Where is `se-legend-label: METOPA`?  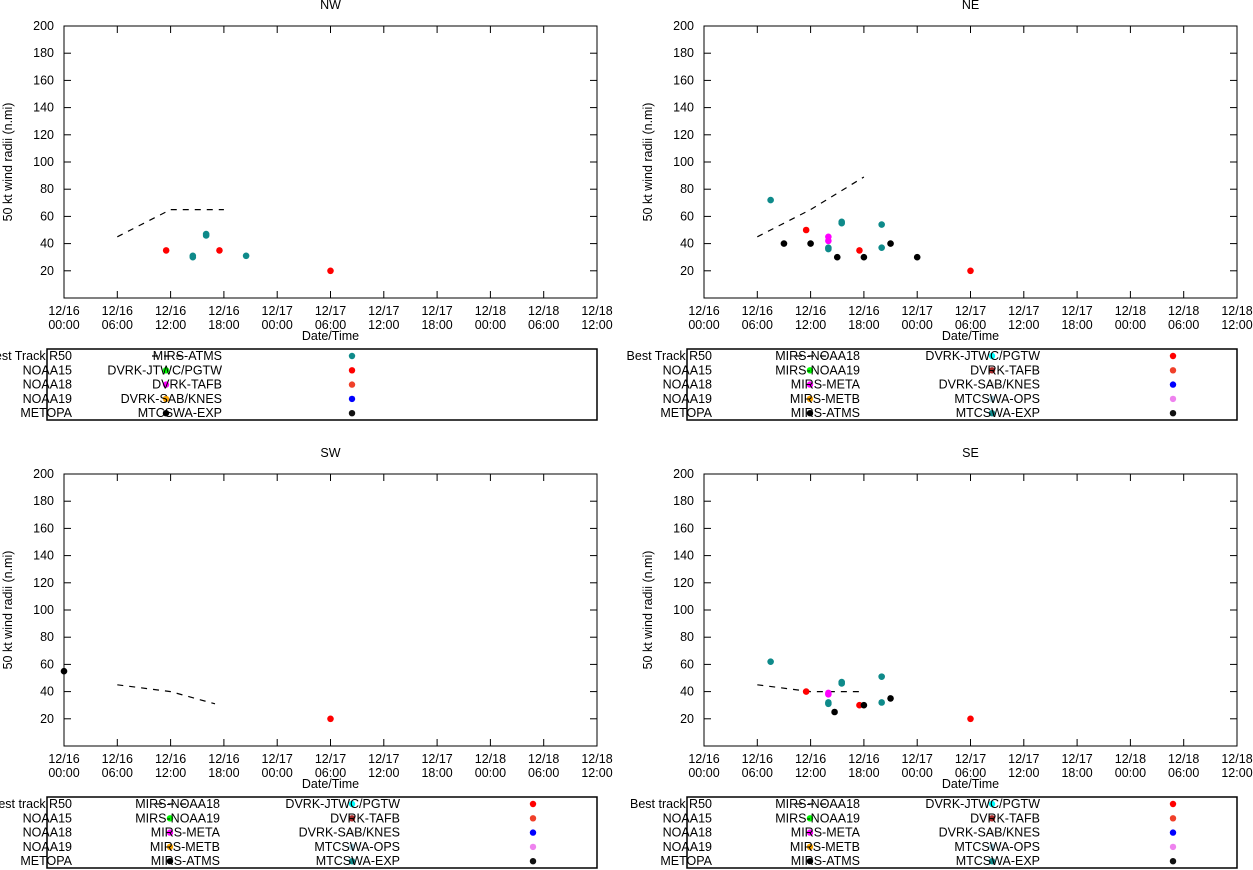 se-legend-label: METOPA is located at coordinates (686, 861).